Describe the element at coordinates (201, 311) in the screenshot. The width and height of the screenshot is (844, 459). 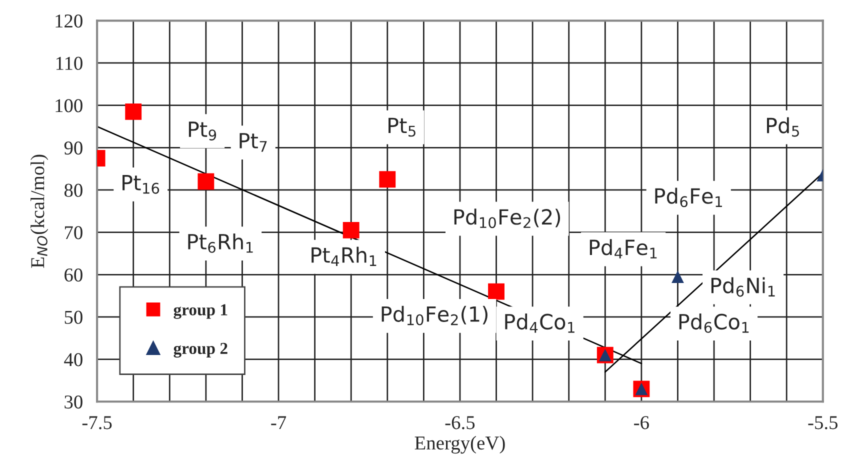
I see `legend-label: group 1` at that location.